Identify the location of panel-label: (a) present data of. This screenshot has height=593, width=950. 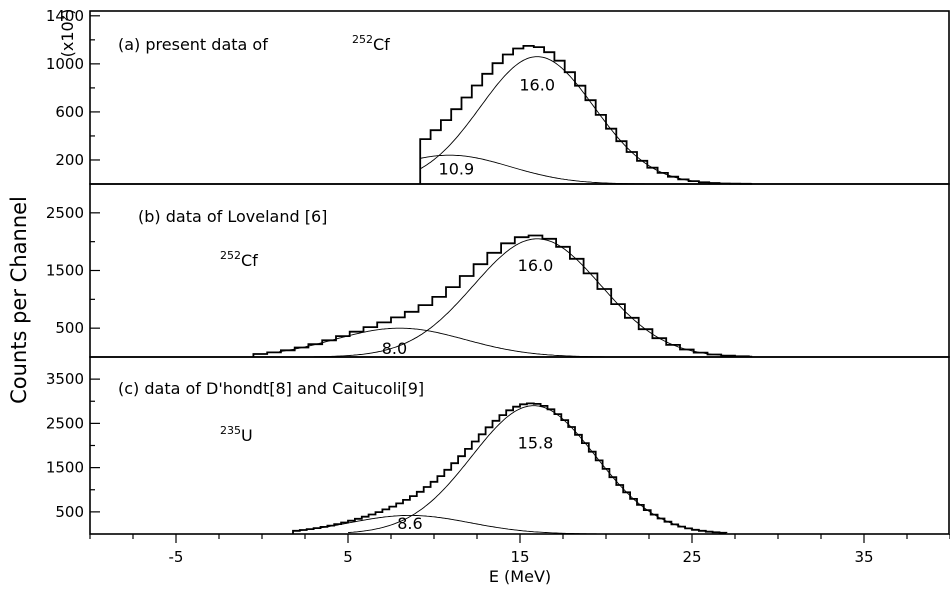
(193, 44).